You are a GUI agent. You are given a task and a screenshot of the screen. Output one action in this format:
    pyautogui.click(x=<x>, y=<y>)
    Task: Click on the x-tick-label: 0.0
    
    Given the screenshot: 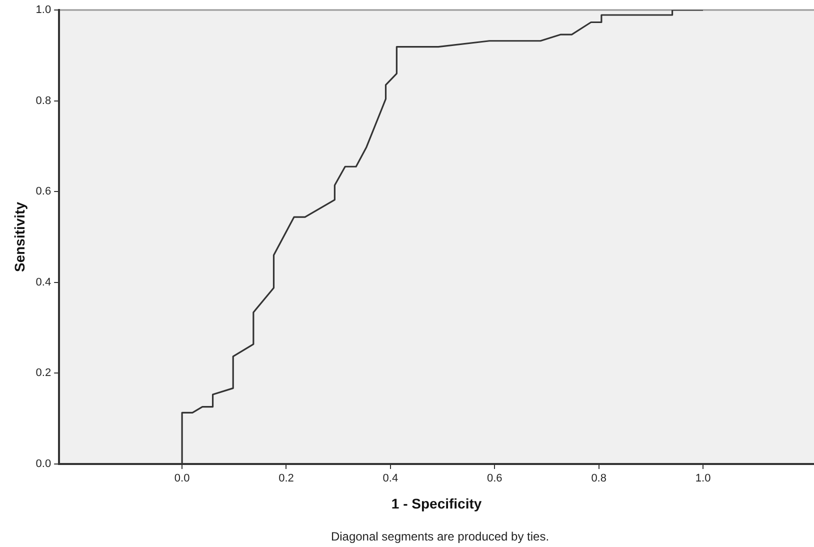 What is the action you would take?
    pyautogui.click(x=182, y=478)
    